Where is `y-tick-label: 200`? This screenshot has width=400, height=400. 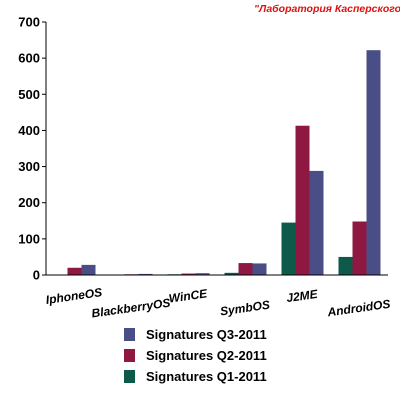
y-tick-label: 200 is located at coordinates (29, 202).